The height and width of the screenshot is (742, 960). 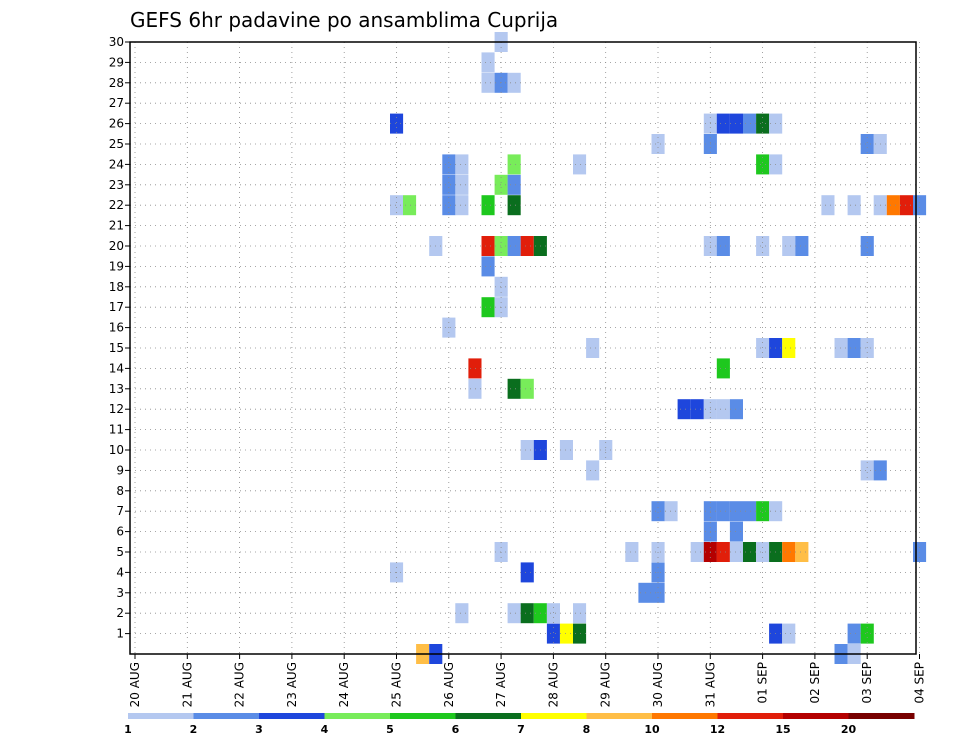 What do you see at coordinates (849, 729) in the screenshot?
I see `colorbar-label: 20` at bounding box center [849, 729].